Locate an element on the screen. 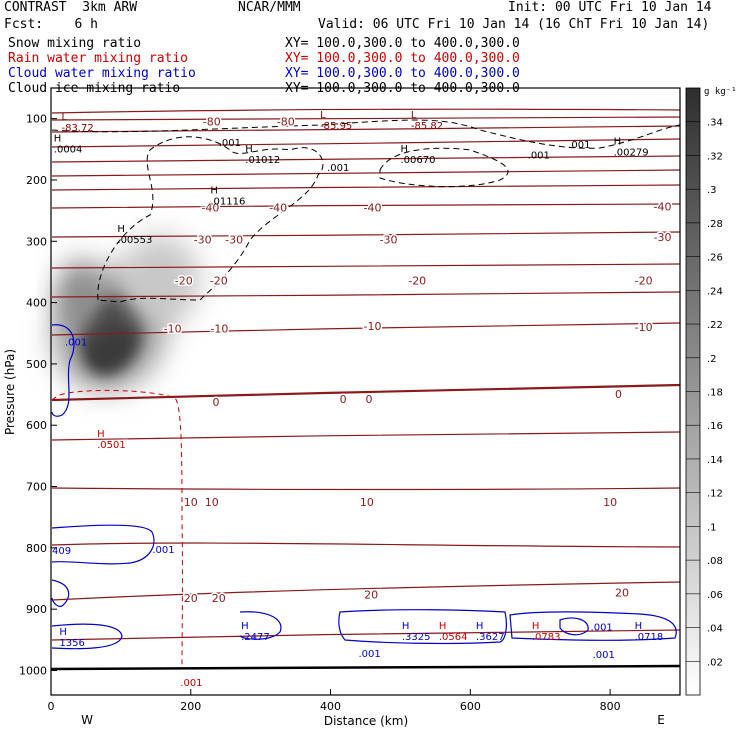 Image resolution: width=740 pixels, height=740 pixels. west-endpoint-label: W is located at coordinates (87, 720).